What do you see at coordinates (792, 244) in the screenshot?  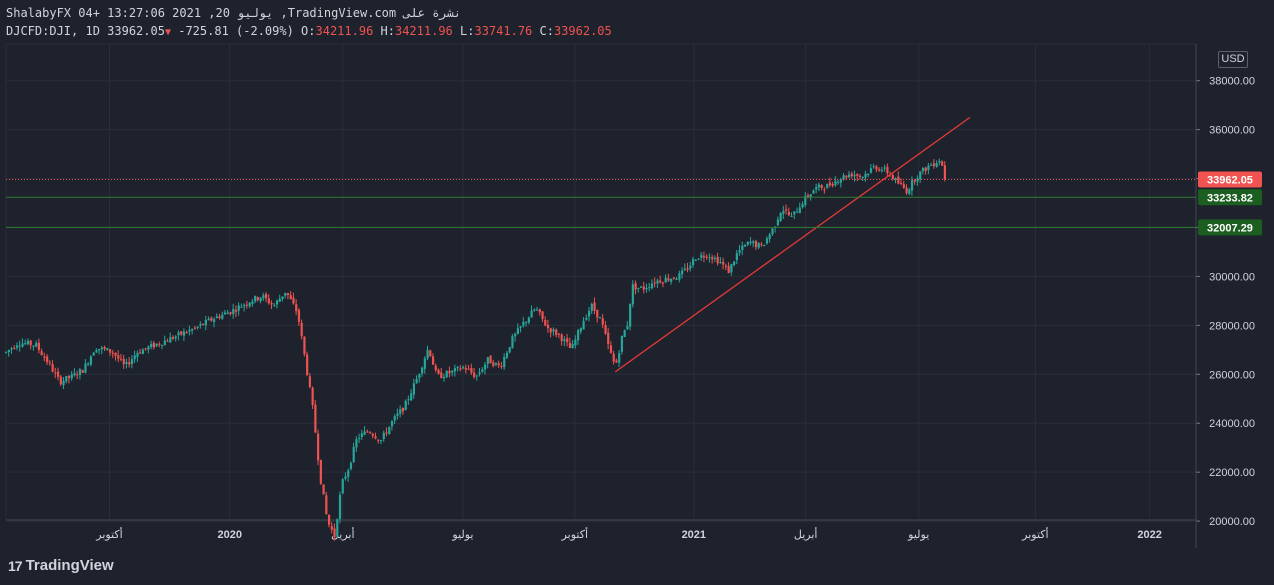 I see `trend-line` at bounding box center [792, 244].